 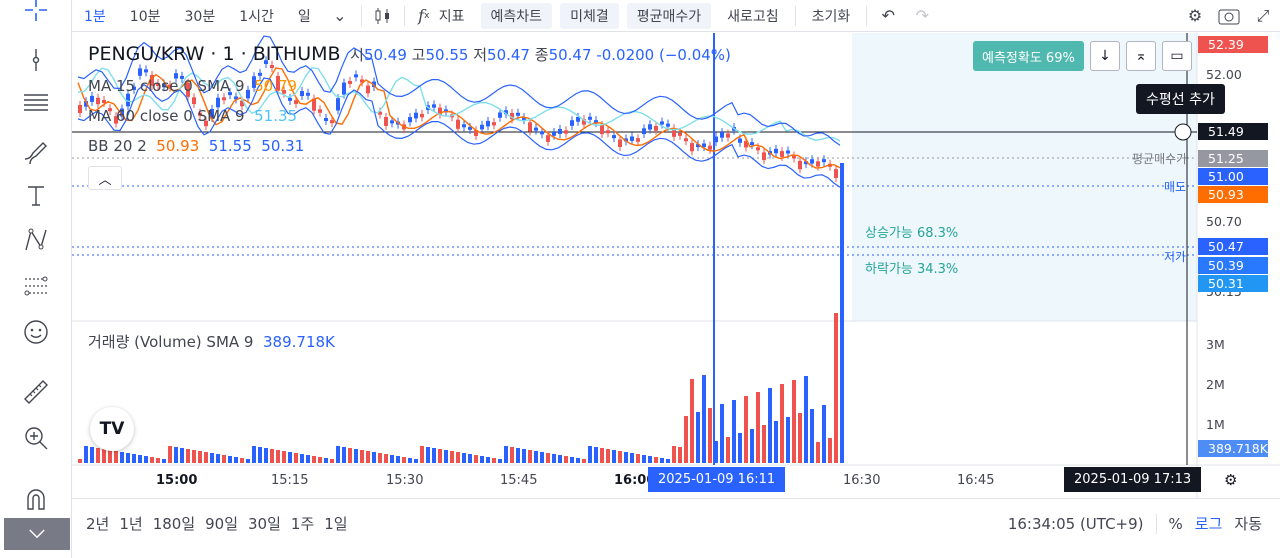 I want to click on auto-toggle: 자동, so click(x=1248, y=524).